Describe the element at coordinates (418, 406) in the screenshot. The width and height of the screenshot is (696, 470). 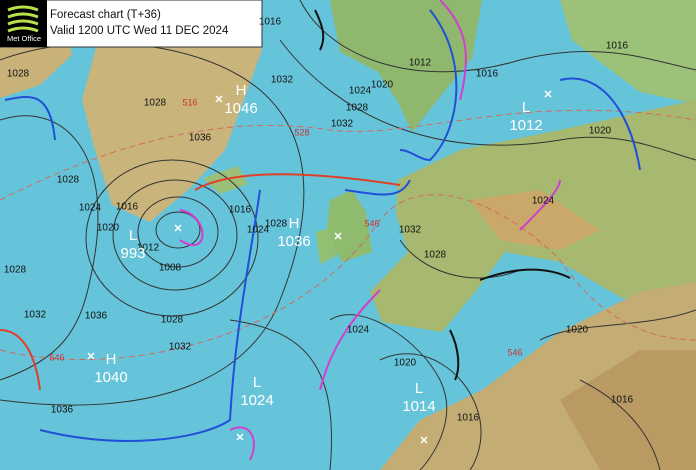
I see `pressure-value: 1014` at that location.